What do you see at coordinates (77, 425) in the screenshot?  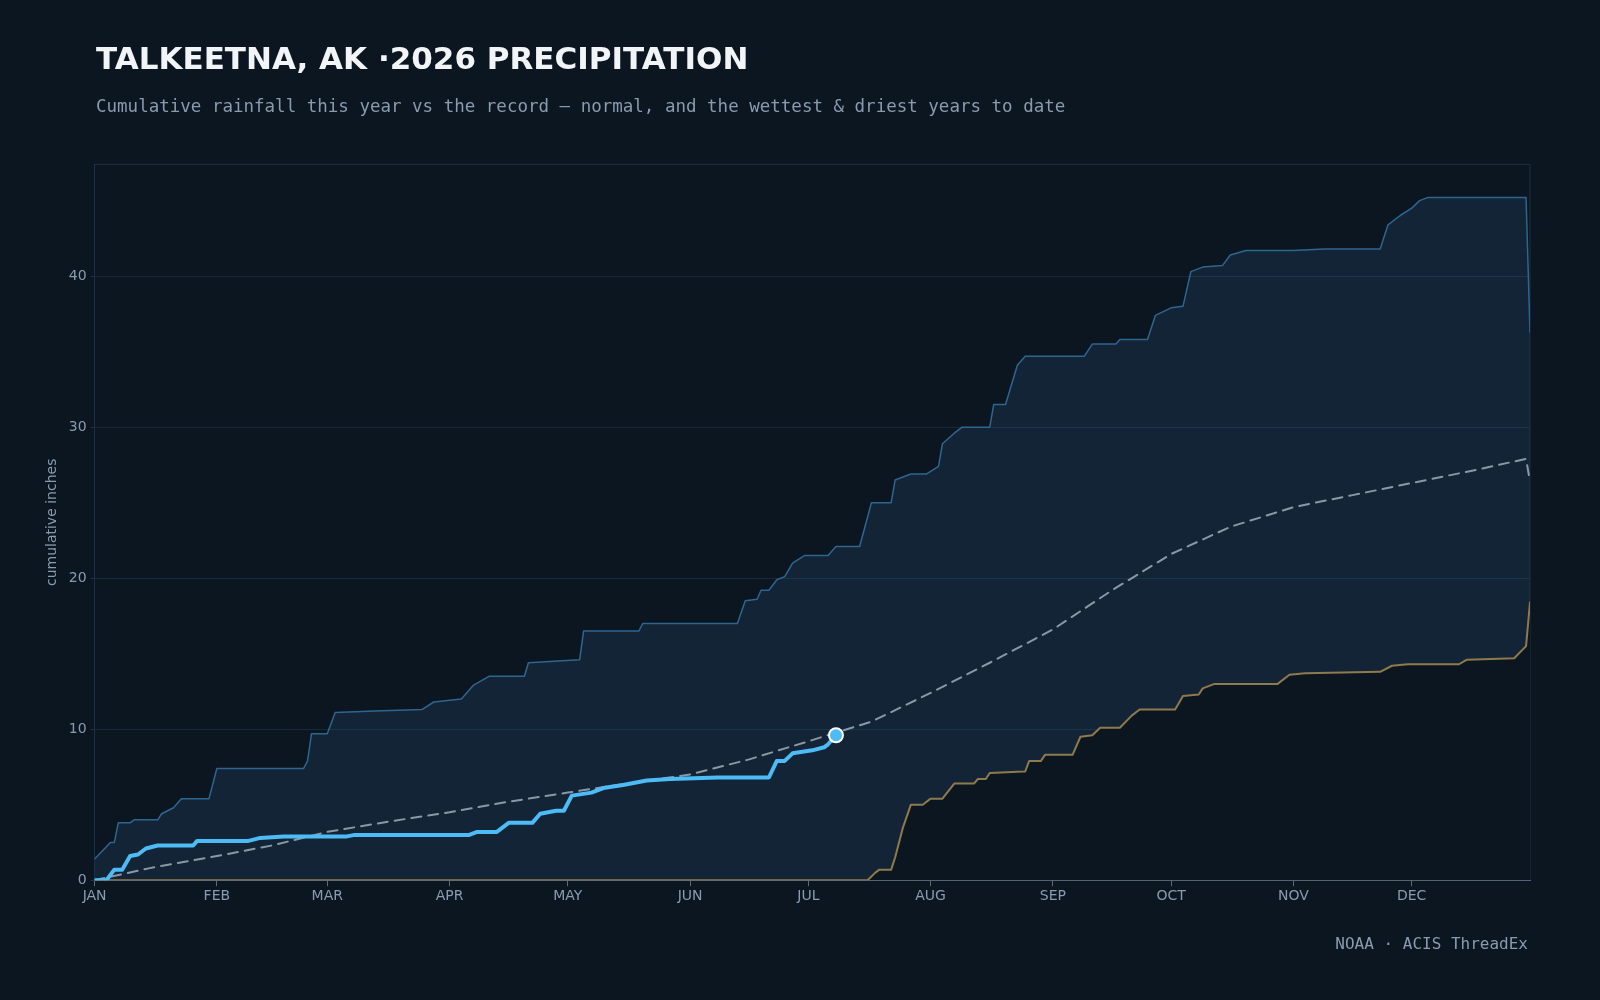 I see `y-tick-label: 30` at bounding box center [77, 425].